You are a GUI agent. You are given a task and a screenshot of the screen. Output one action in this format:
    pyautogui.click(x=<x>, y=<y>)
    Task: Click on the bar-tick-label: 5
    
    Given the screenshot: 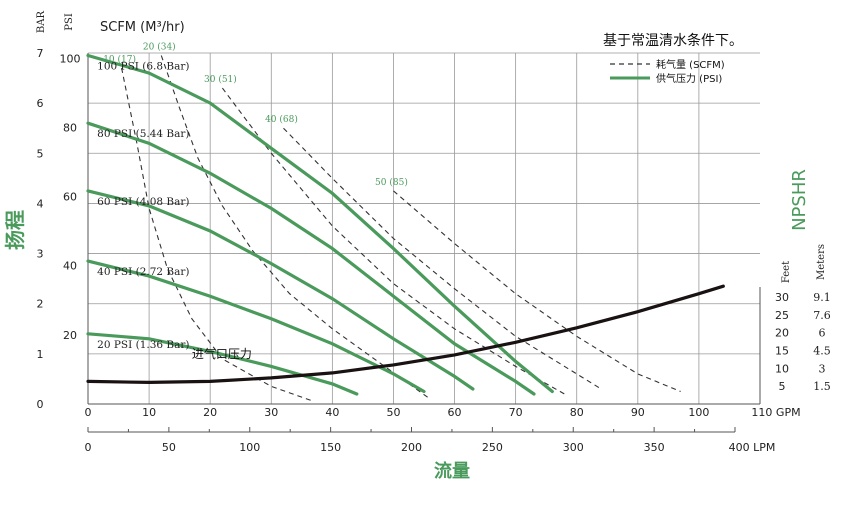 What is the action you would take?
    pyautogui.click(x=40, y=153)
    